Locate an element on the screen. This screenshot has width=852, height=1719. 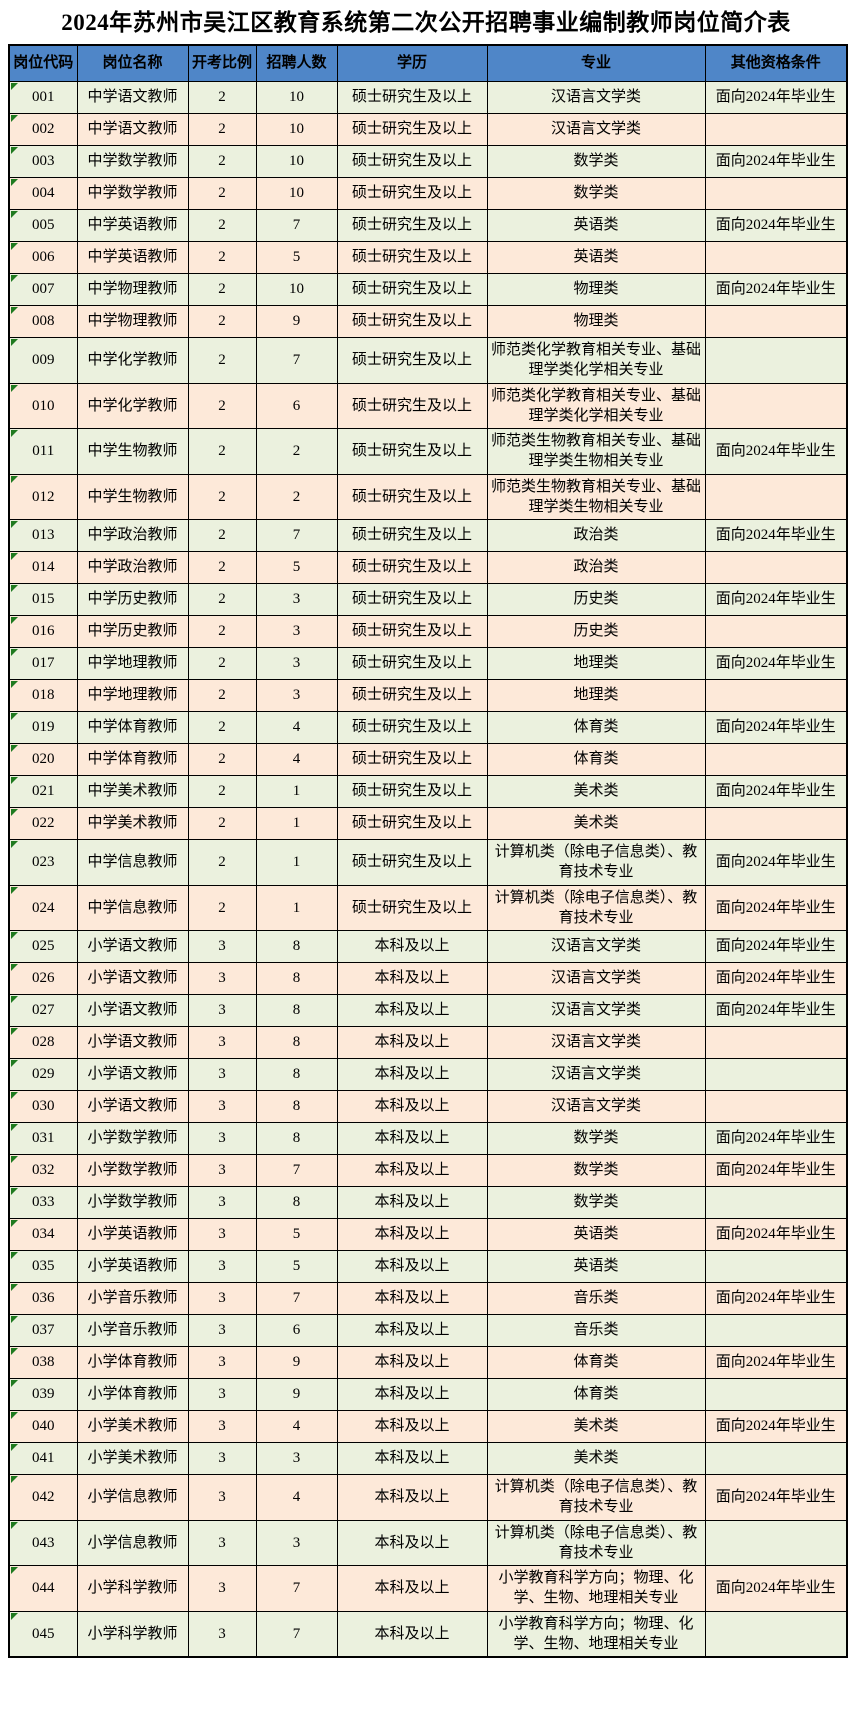
table-row: 022 中学美术教师 2 1 硕士研究生及以上 美术类 is located at coordinates (428, 824).